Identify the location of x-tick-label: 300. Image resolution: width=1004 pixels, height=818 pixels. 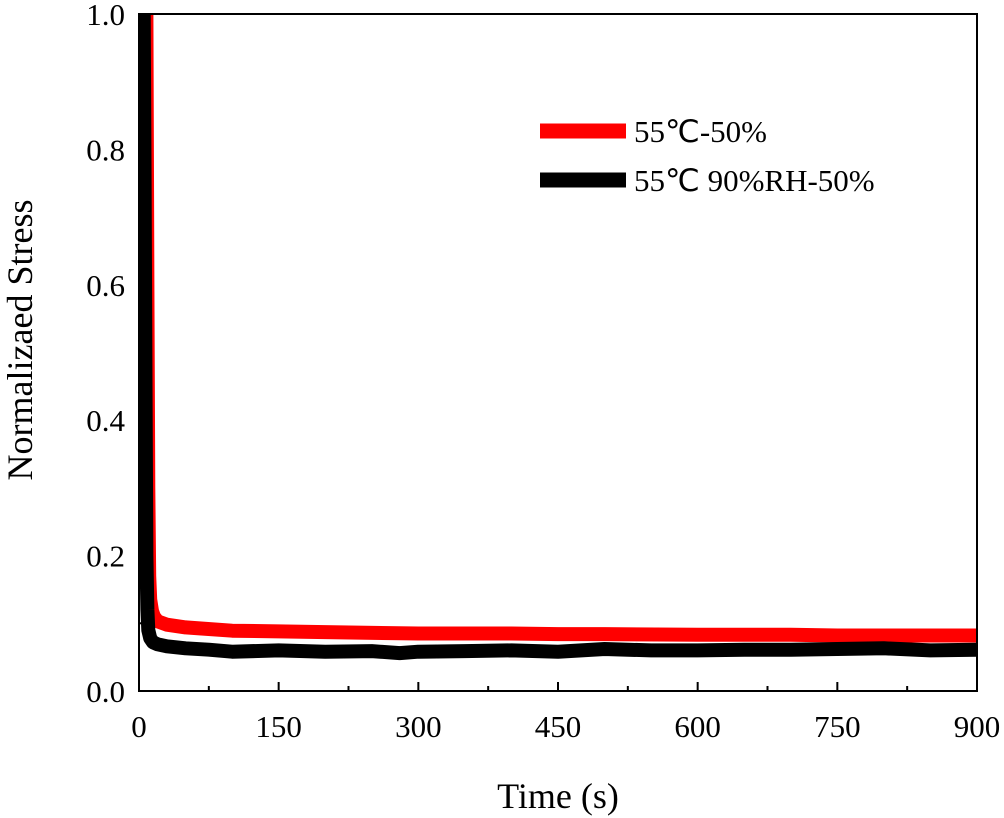
(418, 726).